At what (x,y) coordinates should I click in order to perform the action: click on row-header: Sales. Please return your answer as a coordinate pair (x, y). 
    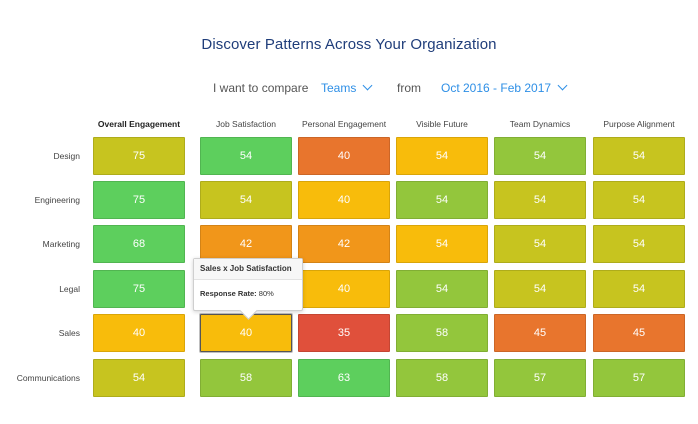
    Looking at the image, I should click on (69, 333).